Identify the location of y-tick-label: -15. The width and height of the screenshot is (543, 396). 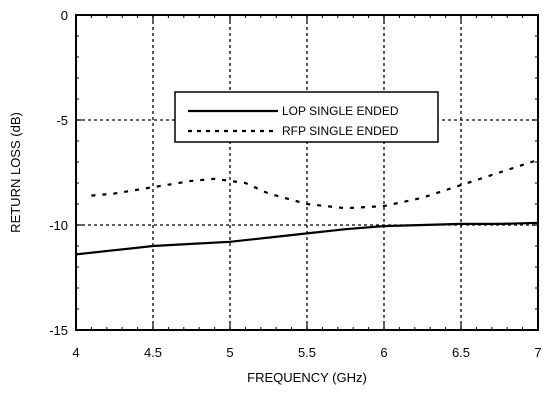
(58, 330).